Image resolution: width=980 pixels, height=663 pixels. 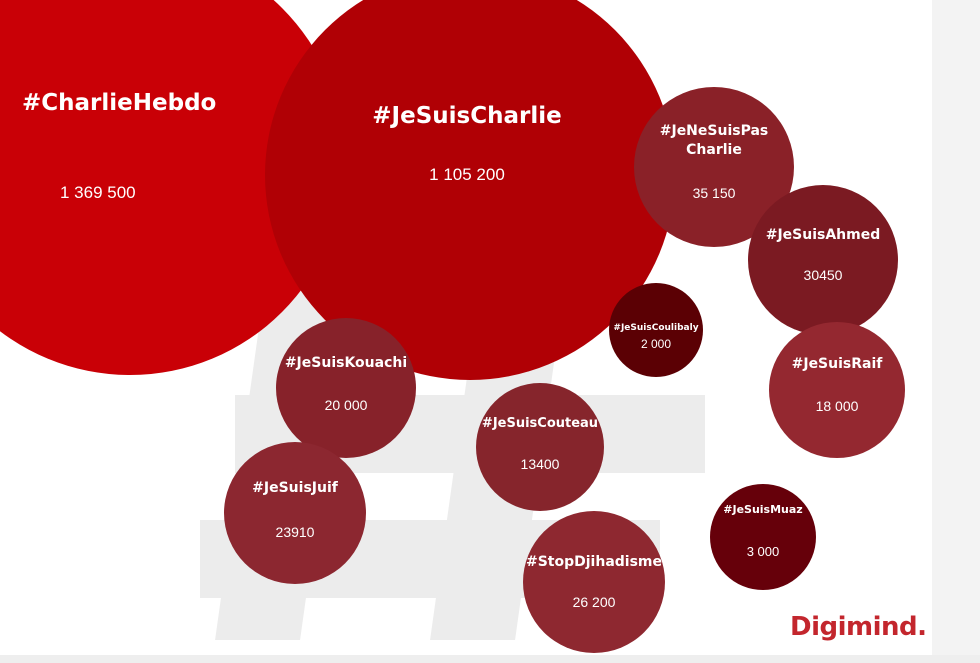 I want to click on bubble-je-suis-juif: #JeSuisJuif 23910, so click(x=295, y=513).